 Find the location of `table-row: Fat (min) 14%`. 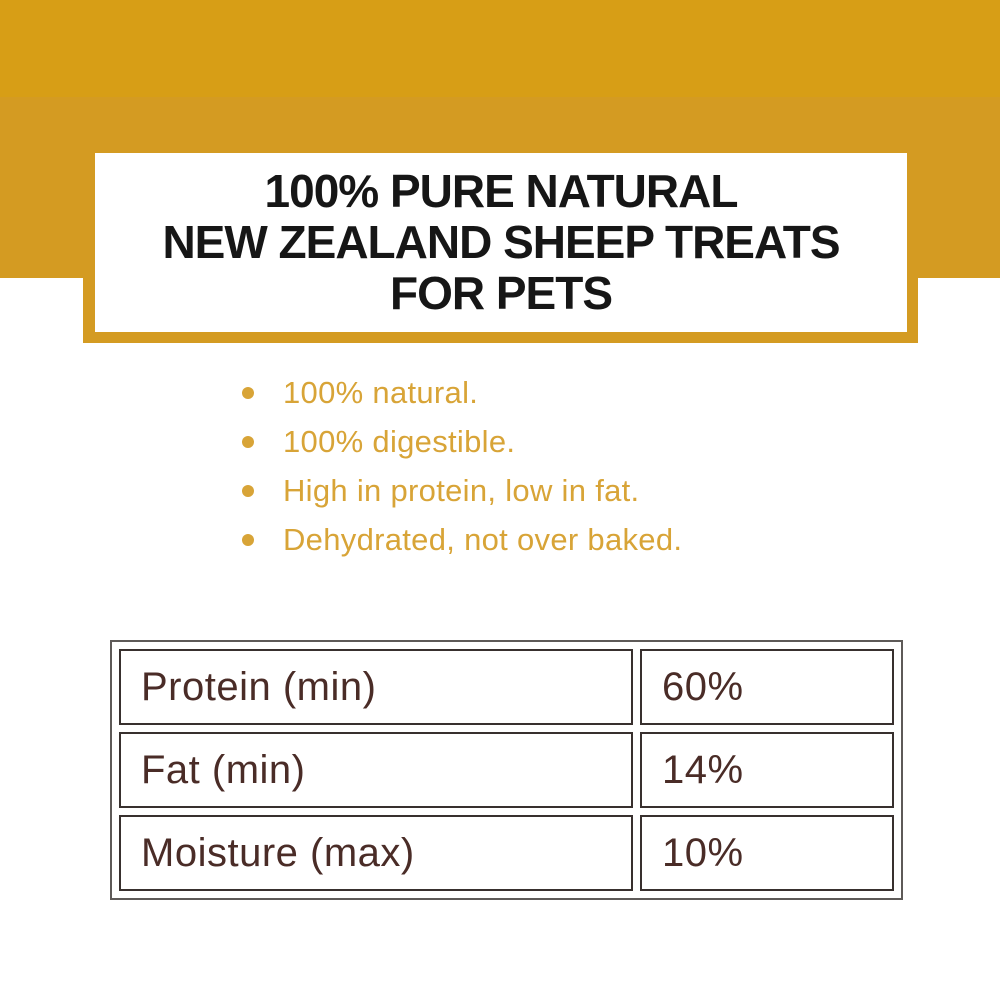

table-row: Fat (min) 14% is located at coordinates (506, 770).